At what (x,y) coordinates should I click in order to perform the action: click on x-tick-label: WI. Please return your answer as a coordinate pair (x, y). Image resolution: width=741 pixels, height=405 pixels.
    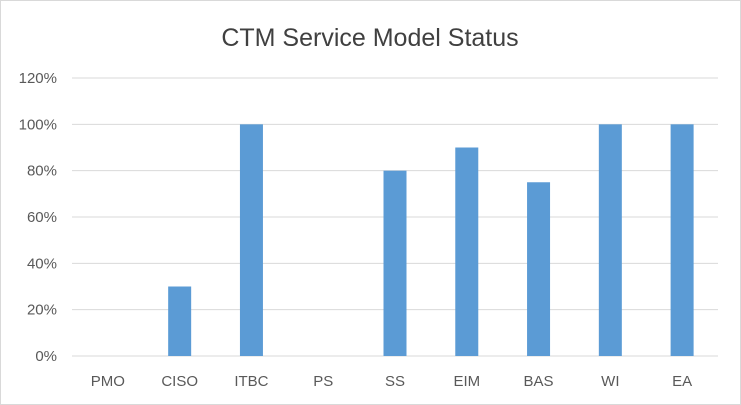
    Looking at the image, I should click on (610, 381).